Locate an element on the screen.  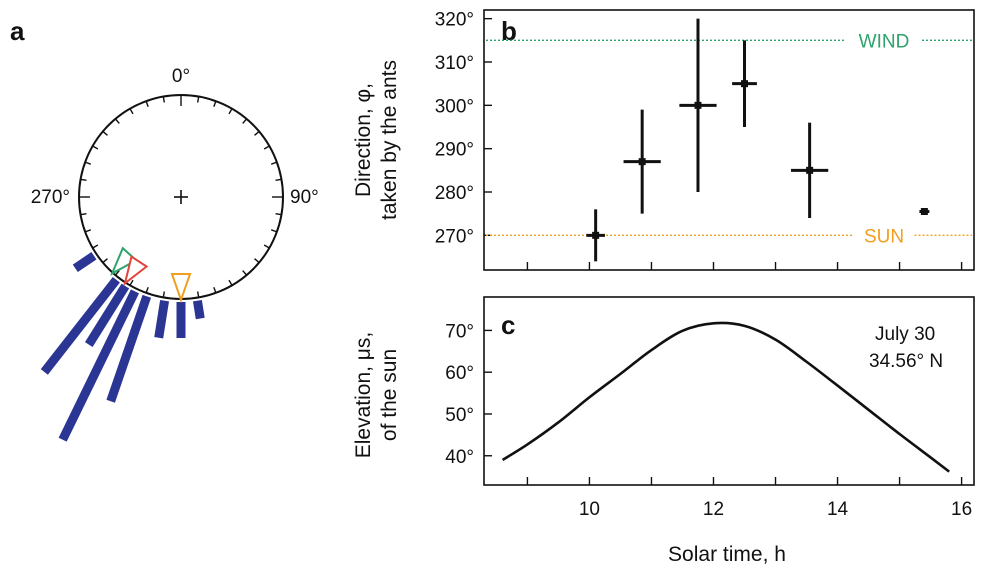
c-xtick-label-10: 10 is located at coordinates (589, 509).